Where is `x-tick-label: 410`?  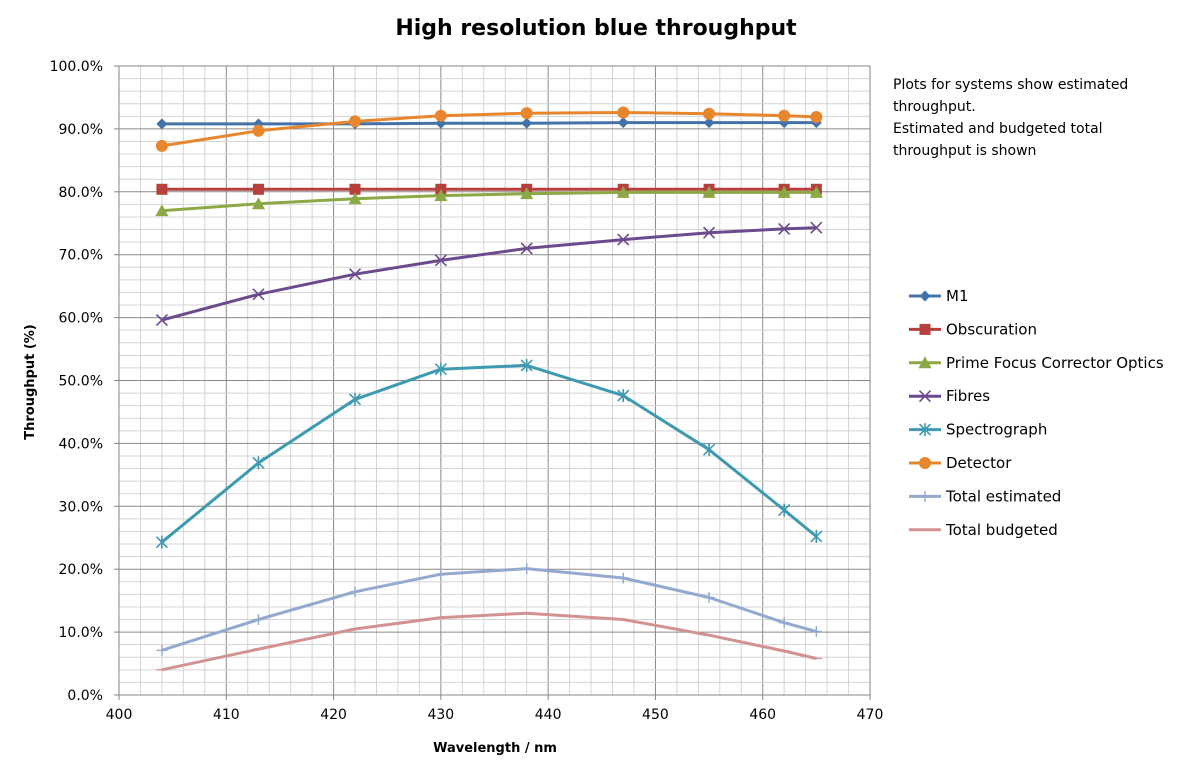
x-tick-label: 410 is located at coordinates (226, 715).